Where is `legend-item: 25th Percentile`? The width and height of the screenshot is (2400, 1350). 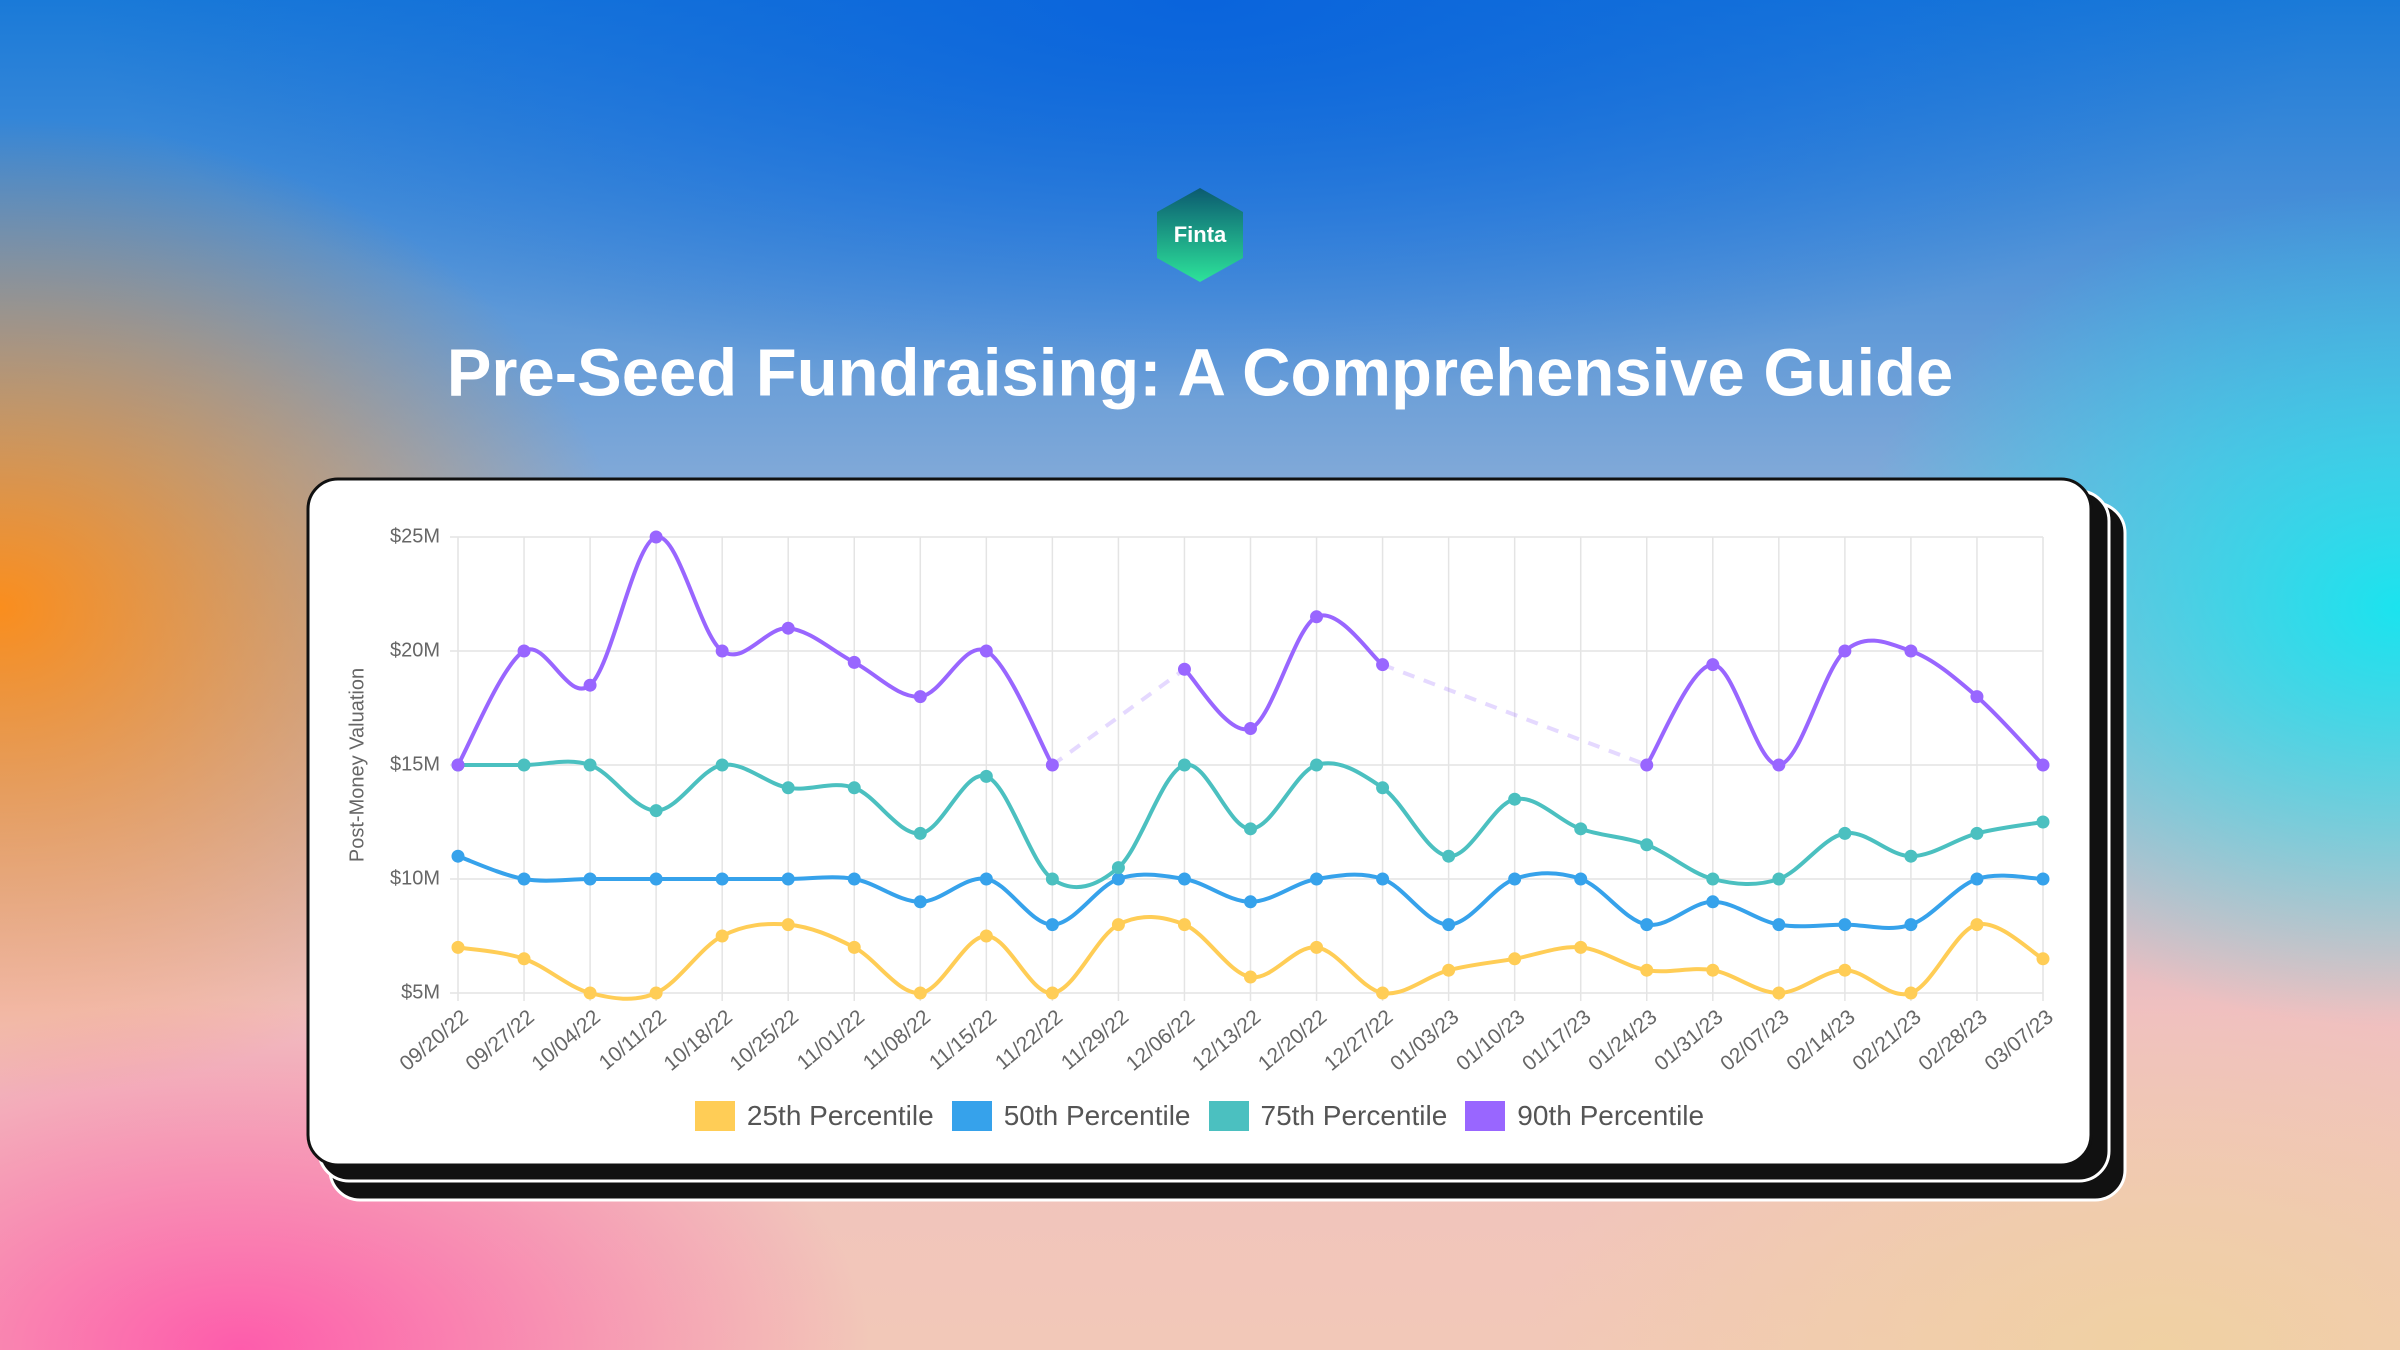 legend-item: 25th Percentile is located at coordinates (814, 1116).